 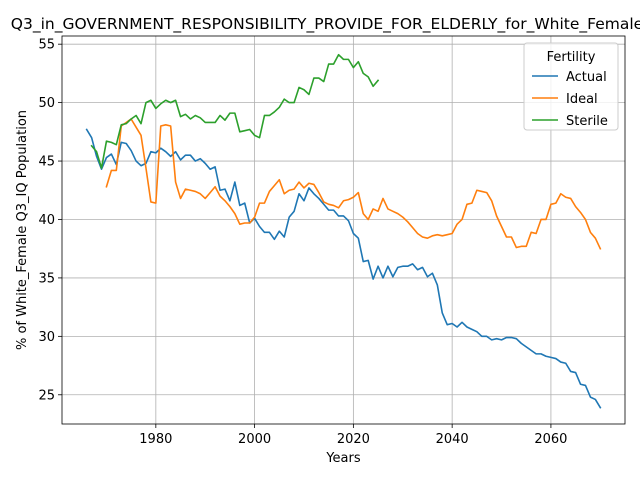 I want to click on x-tick-label: 2040, so click(x=452, y=439).